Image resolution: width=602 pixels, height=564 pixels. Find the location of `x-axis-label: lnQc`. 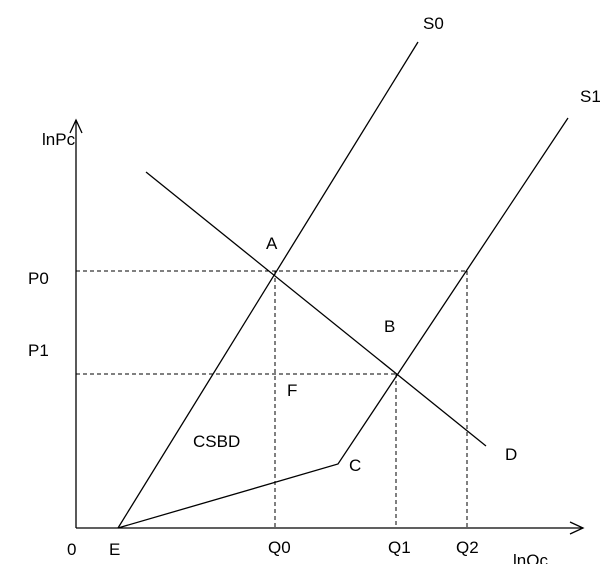

x-axis-label: lnQc is located at coordinates (530, 557).